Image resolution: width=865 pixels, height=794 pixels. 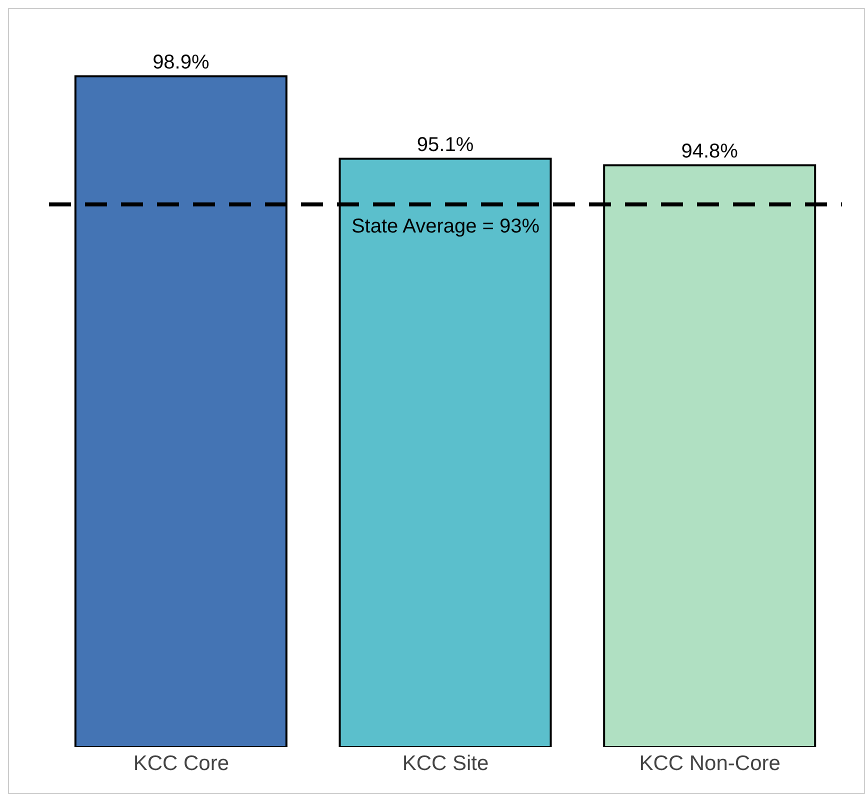 I want to click on x-tick-label: KCC Core, so click(x=181, y=763).